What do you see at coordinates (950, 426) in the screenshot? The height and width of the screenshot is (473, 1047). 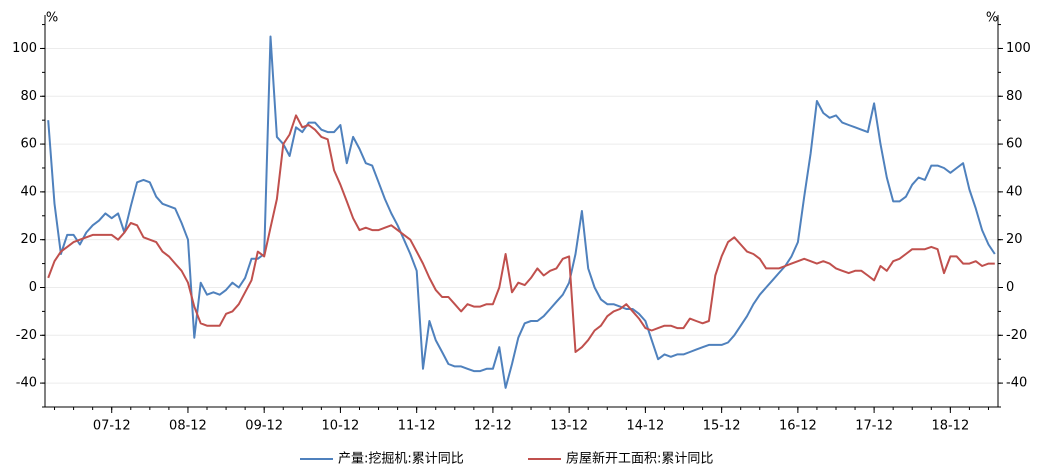 I see `x-tick-label: 18-12` at bounding box center [950, 426].